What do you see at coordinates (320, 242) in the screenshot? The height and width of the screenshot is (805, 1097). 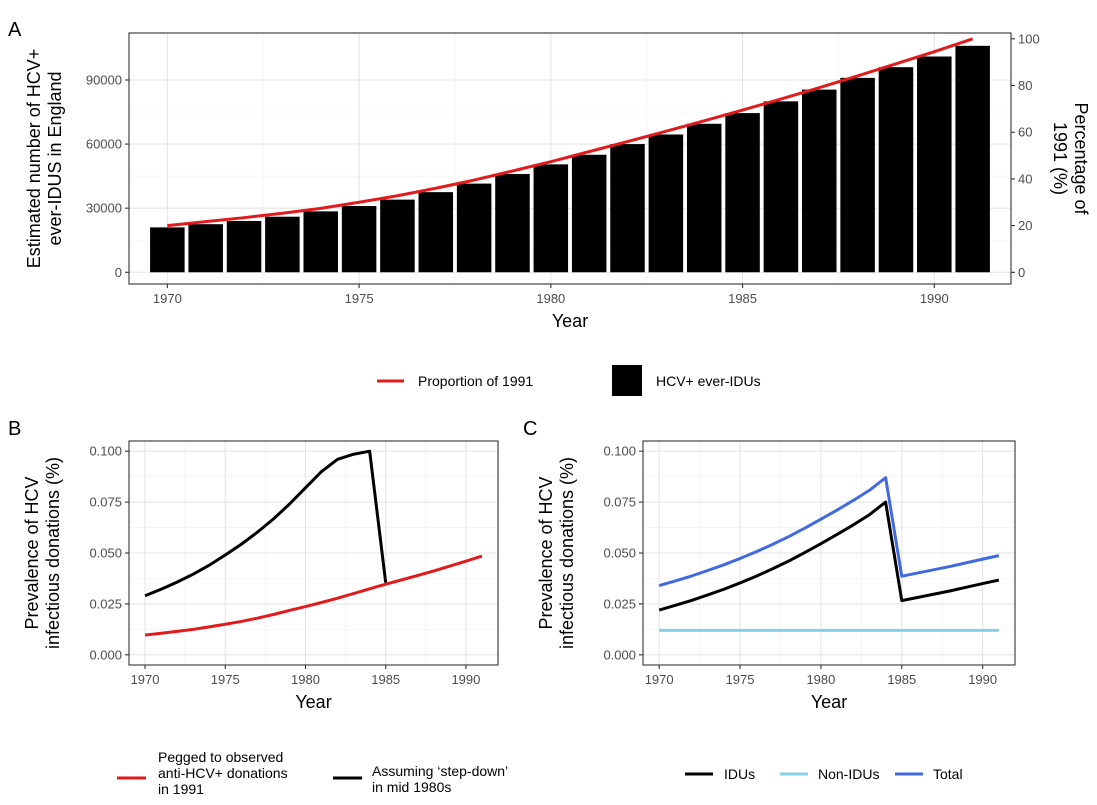 I see `bar-1974` at bounding box center [320, 242].